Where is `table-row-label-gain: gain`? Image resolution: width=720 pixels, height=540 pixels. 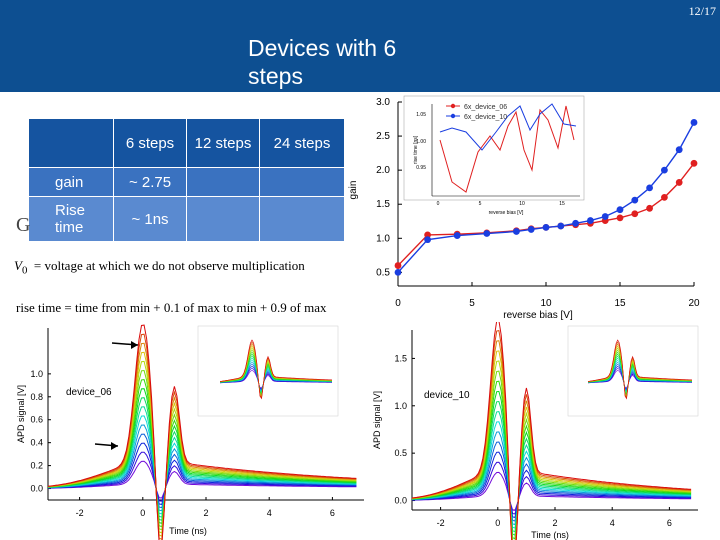 table-row-label-gain: gain is located at coordinates (71, 182).